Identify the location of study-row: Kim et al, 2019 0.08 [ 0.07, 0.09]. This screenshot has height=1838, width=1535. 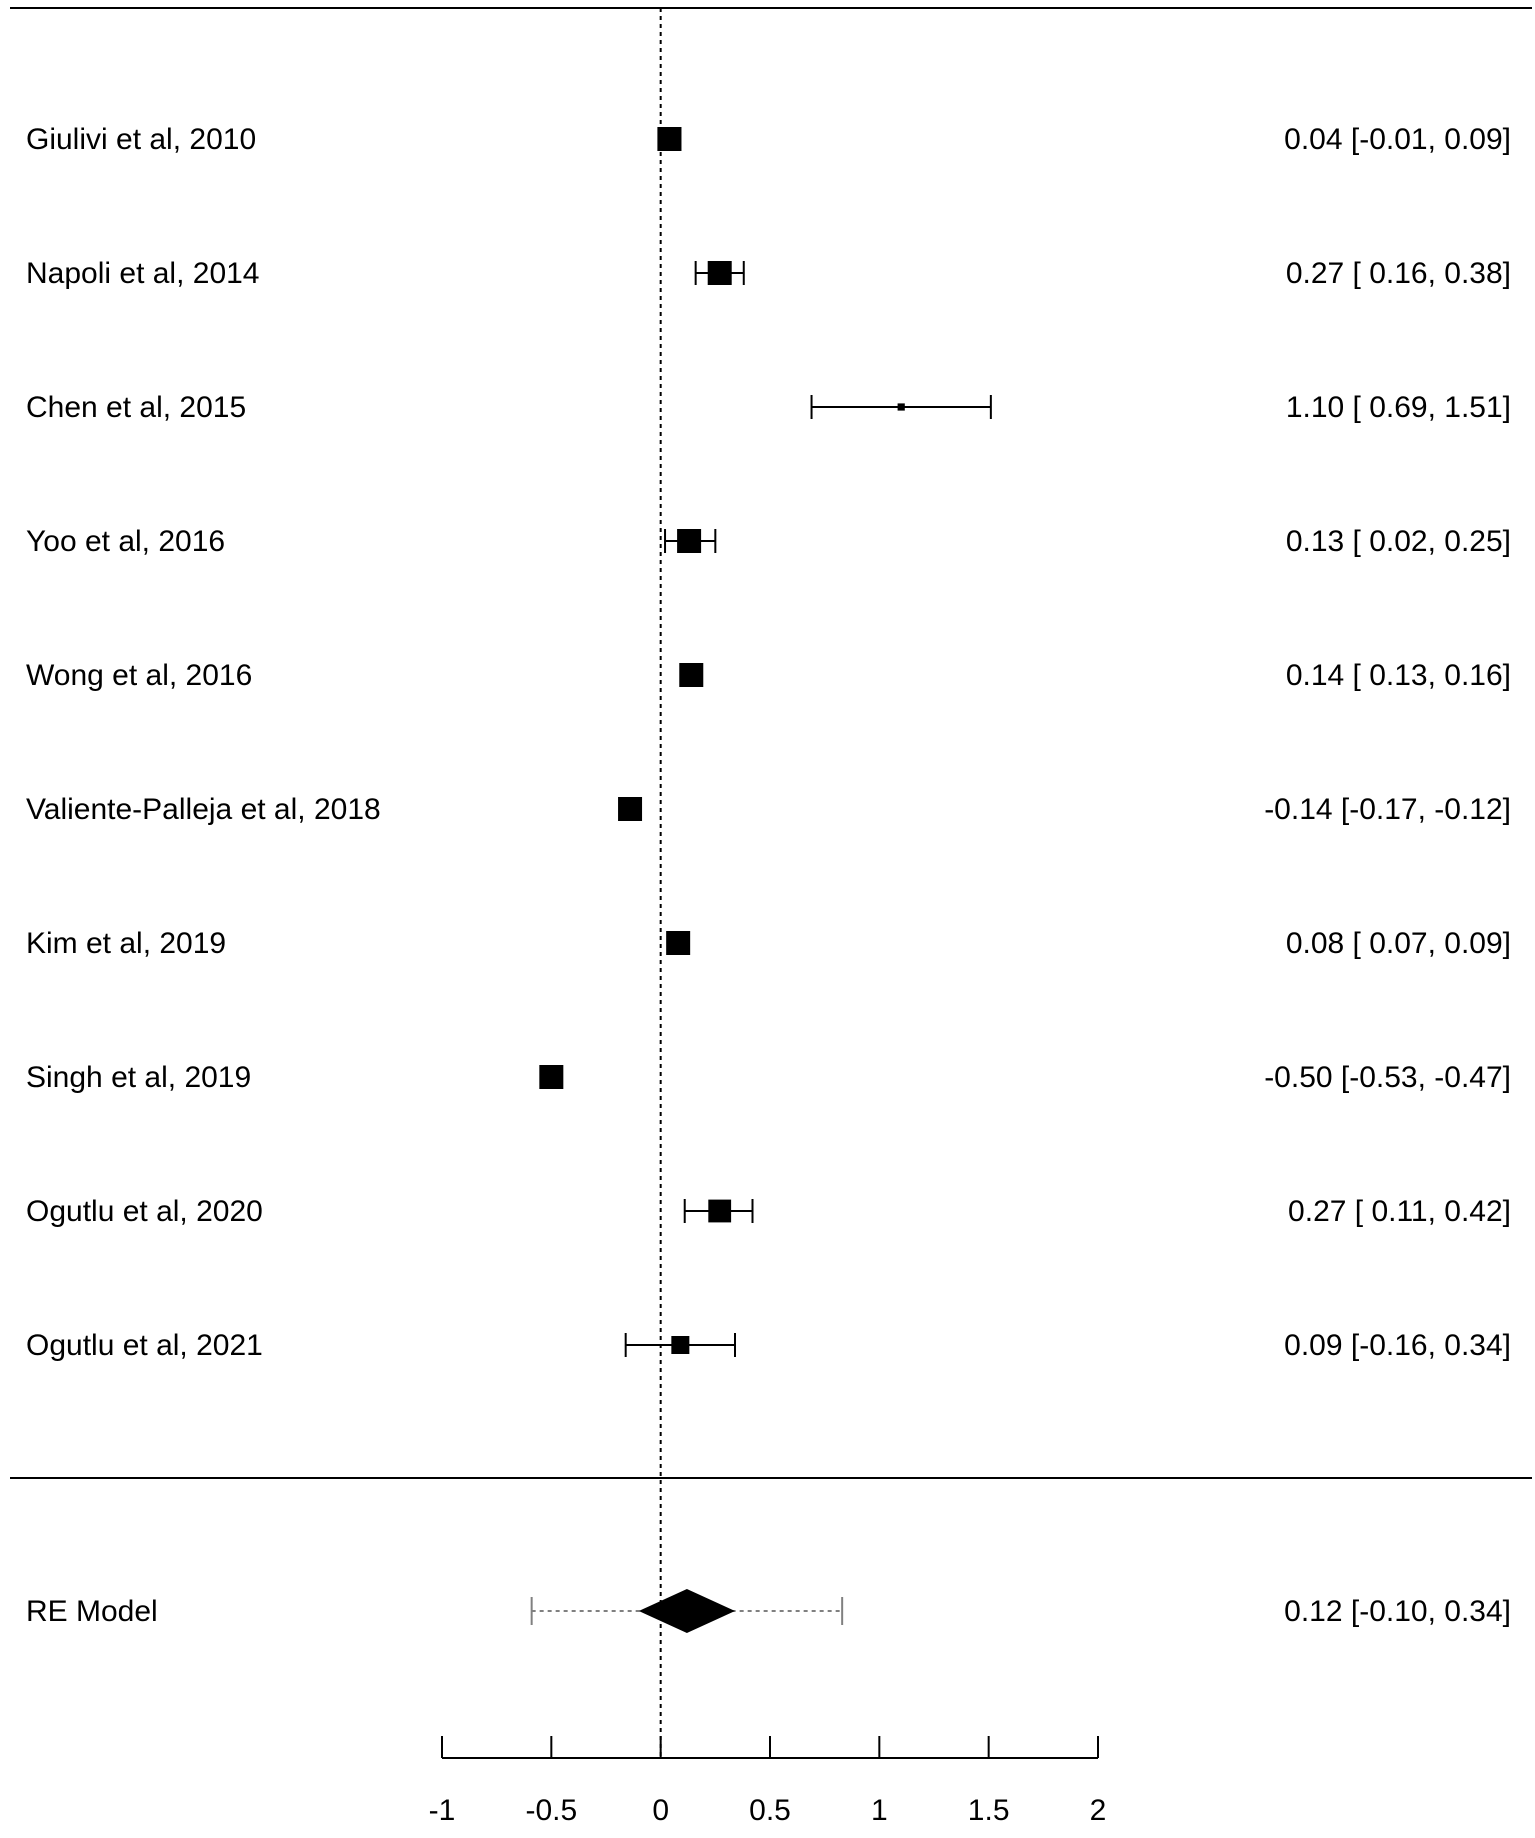
(768, 943).